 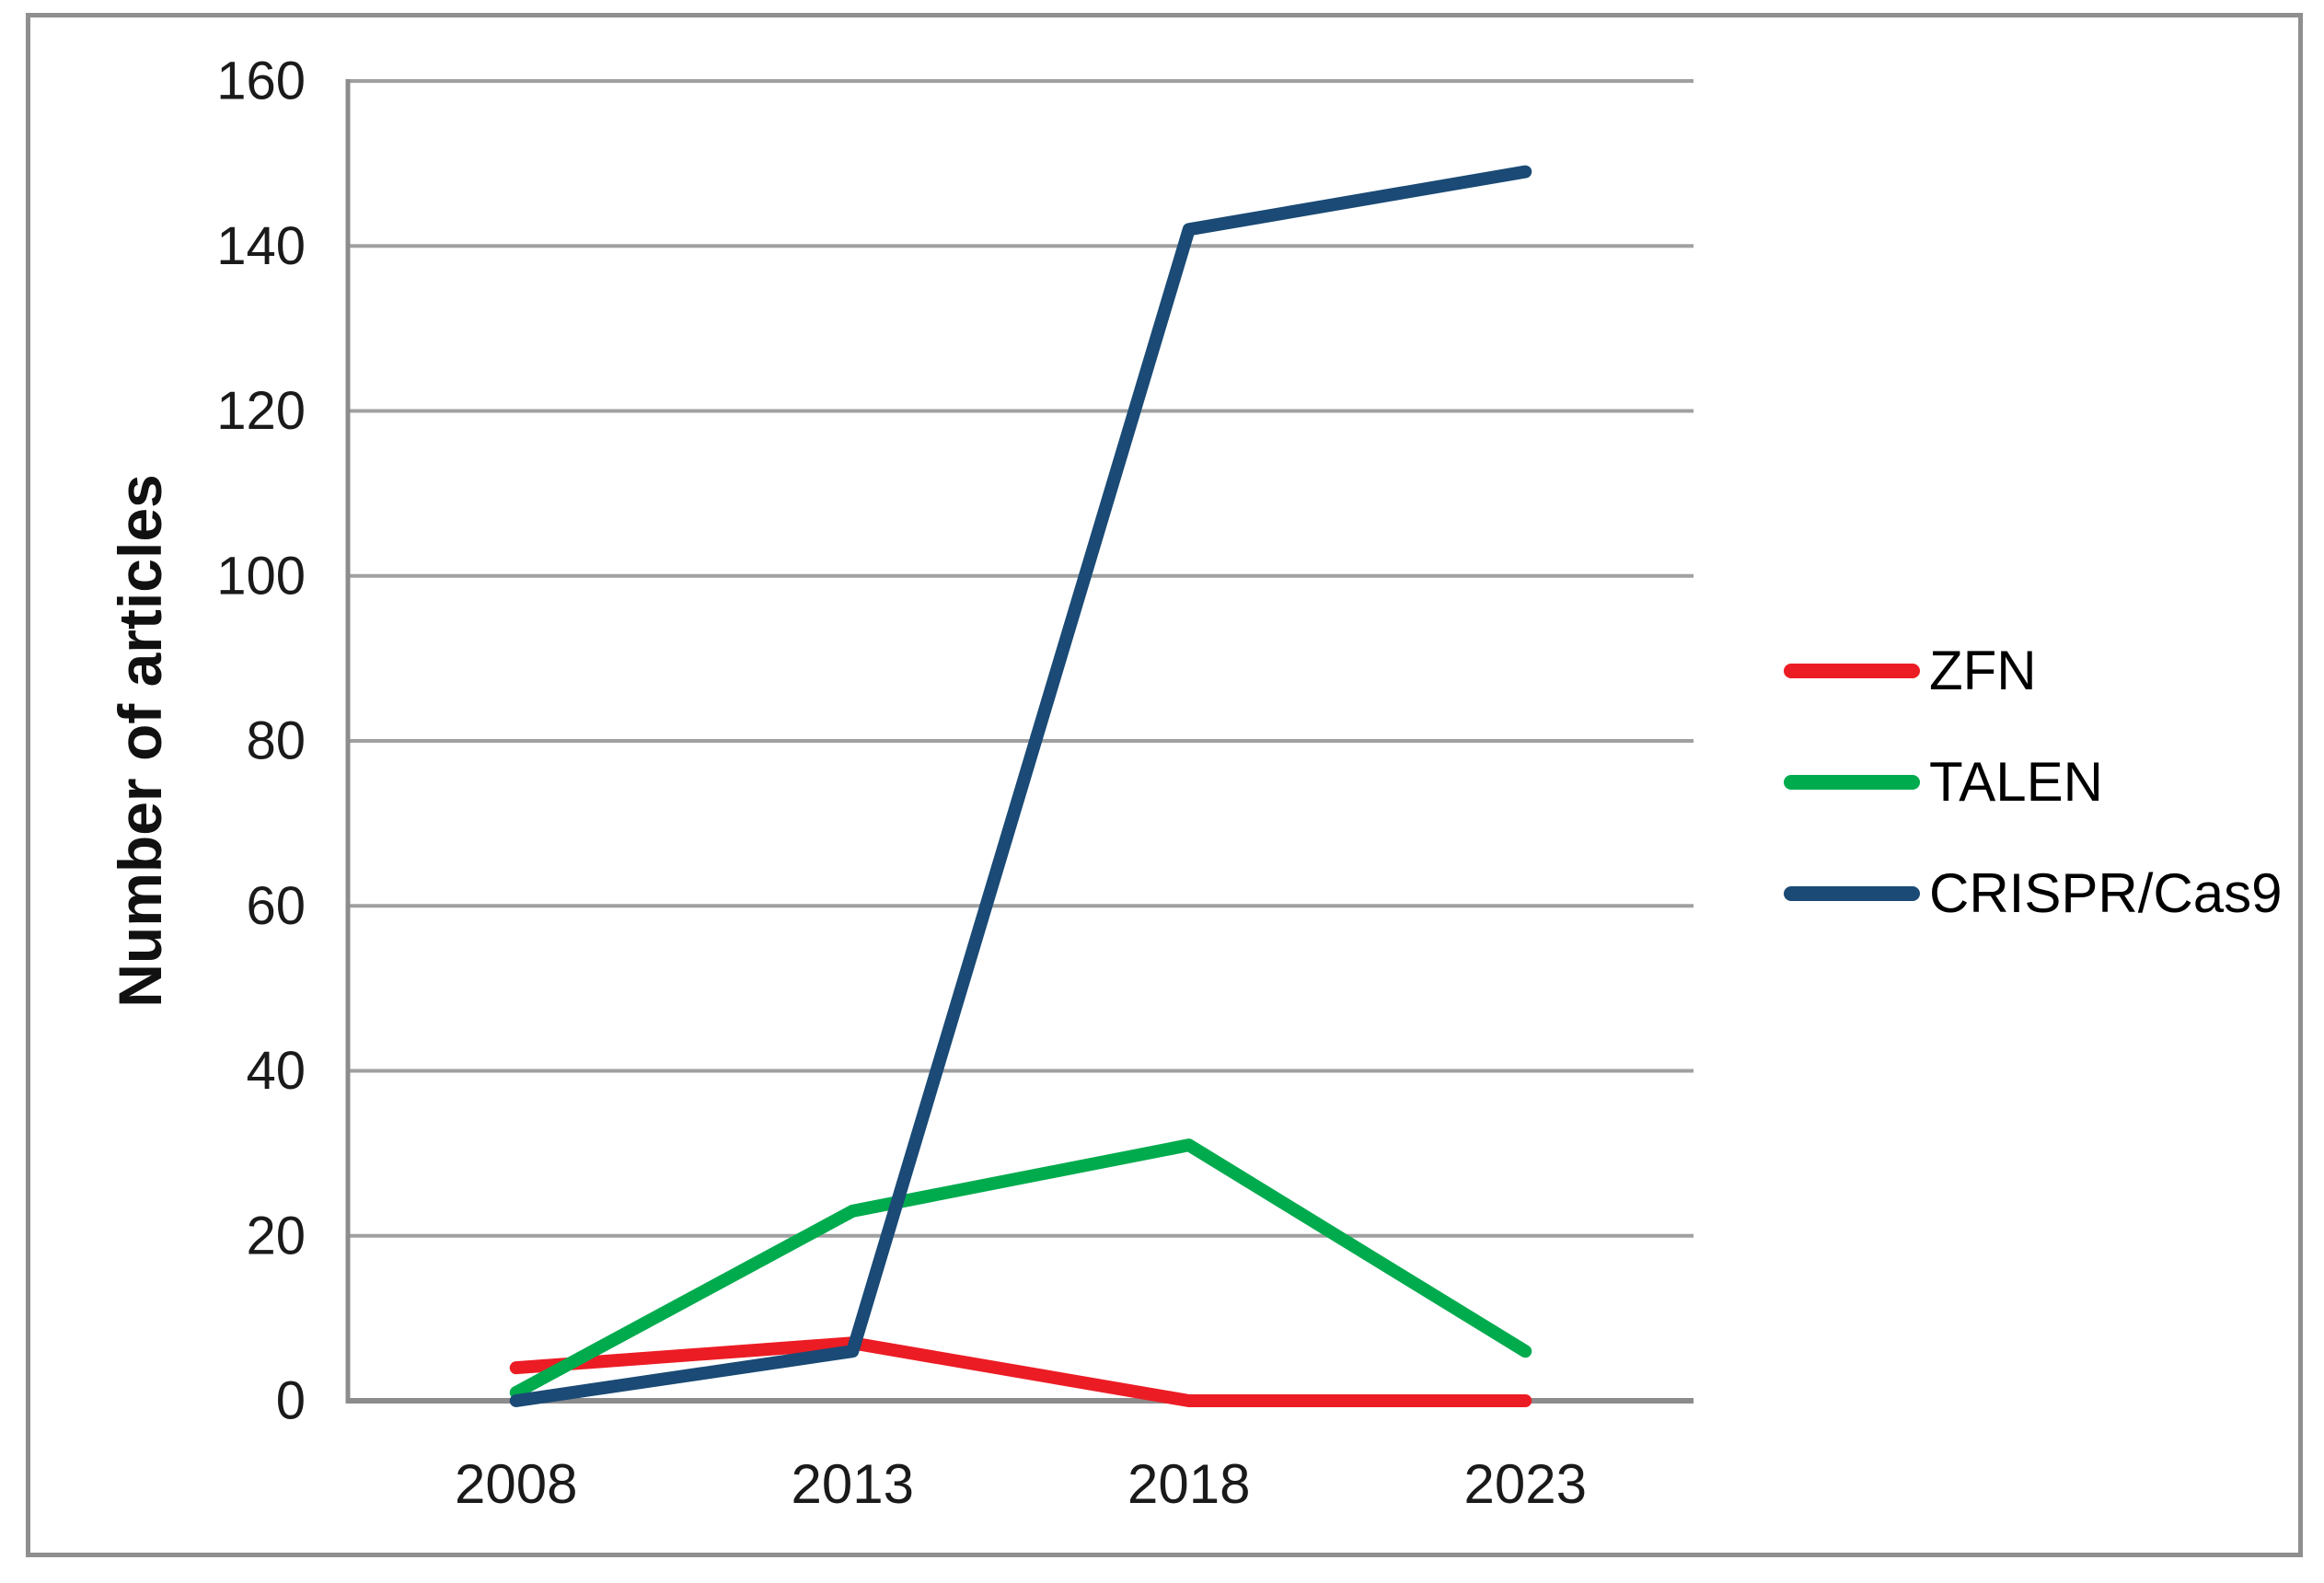 What do you see at coordinates (276, 906) in the screenshot?
I see `y-tick-label: 60` at bounding box center [276, 906].